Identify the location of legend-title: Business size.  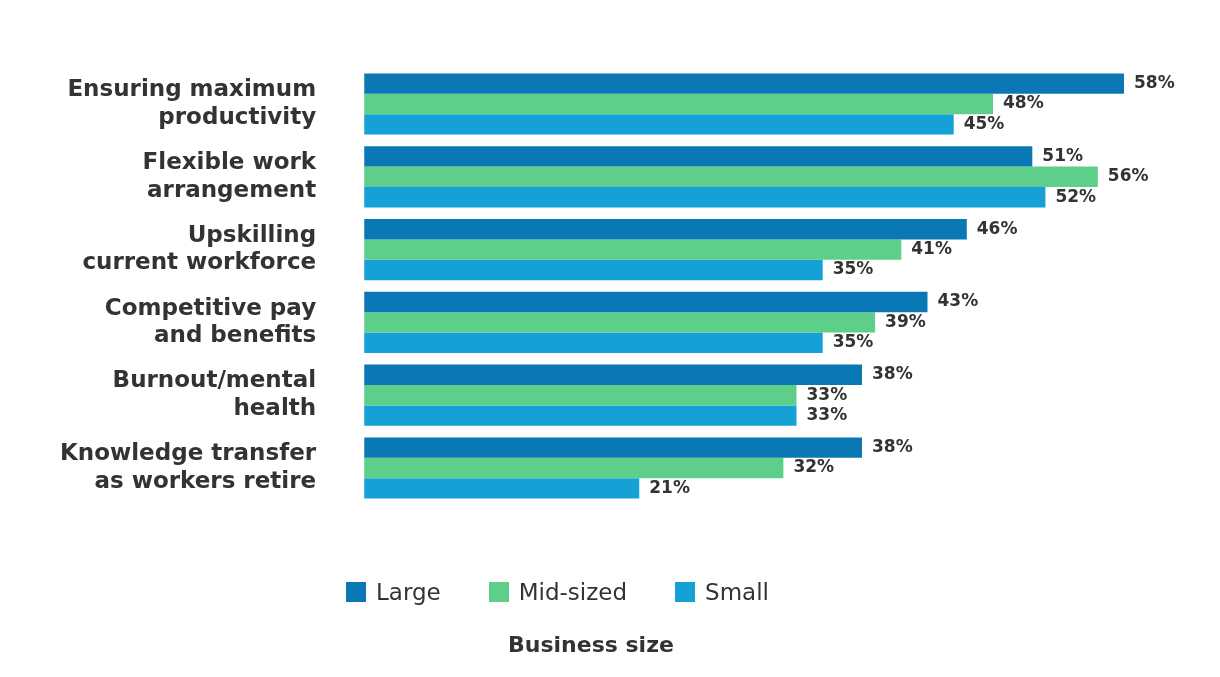
(591, 644).